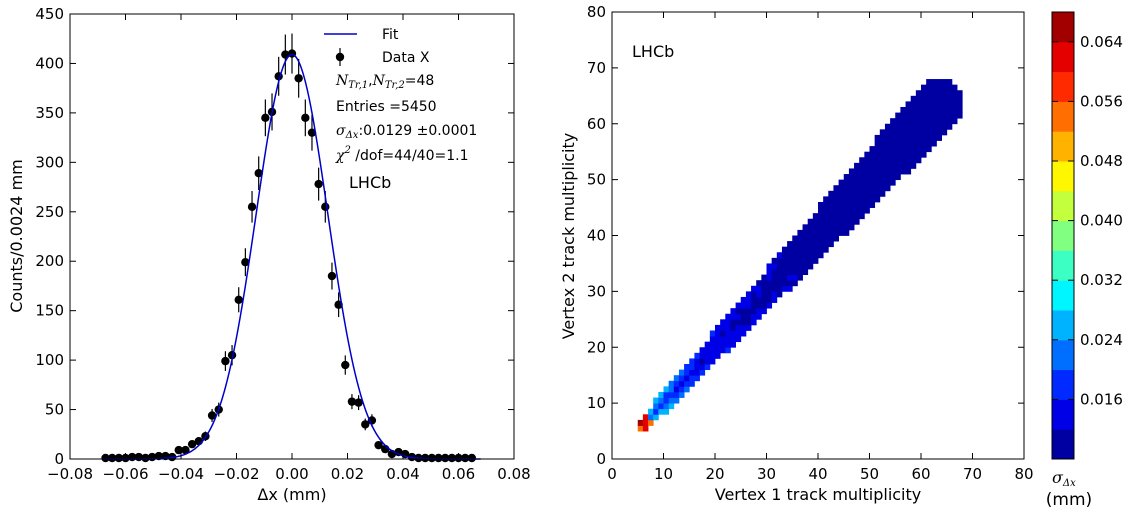 The width and height of the screenshot is (1140, 515). I want to click on sigma-sub: Δx, so click(352, 135).